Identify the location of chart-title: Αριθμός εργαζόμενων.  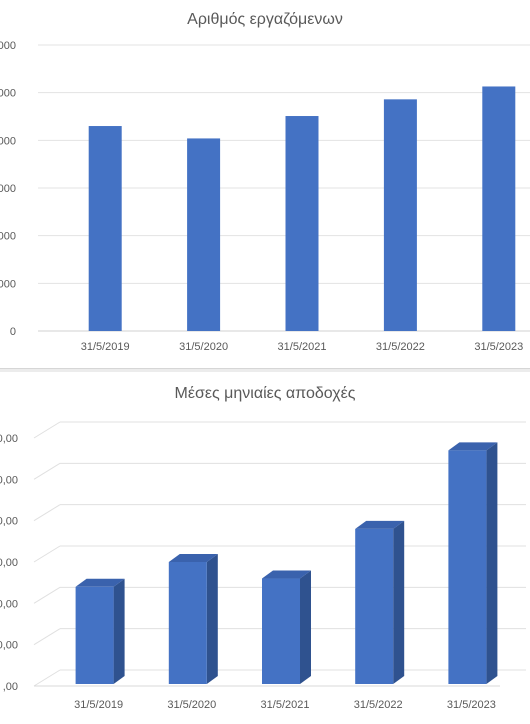
(265, 19).